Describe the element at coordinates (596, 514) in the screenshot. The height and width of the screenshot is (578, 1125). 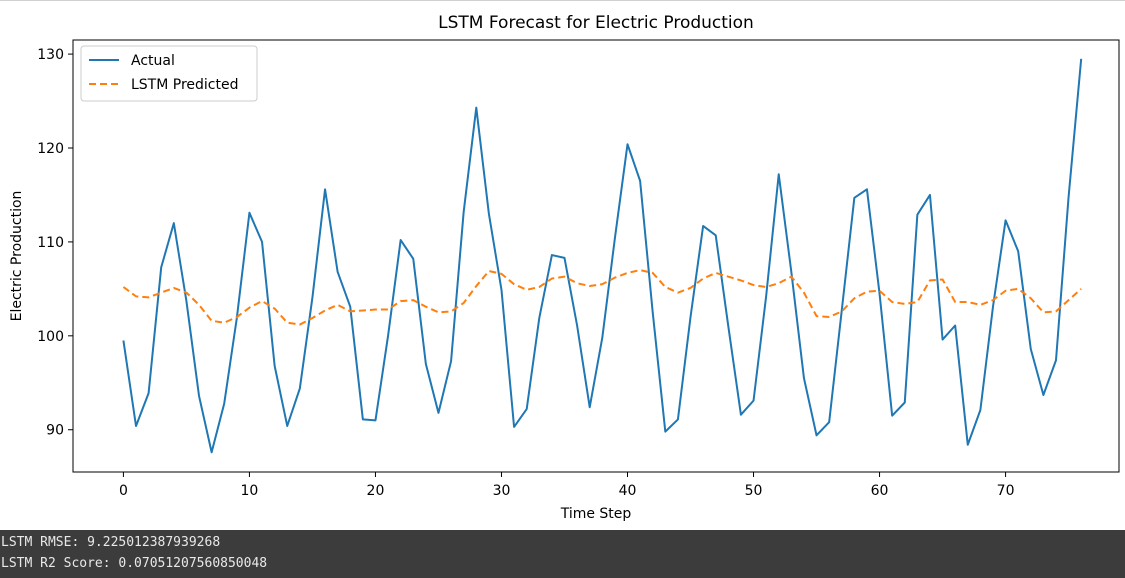
I see `x-axis-label: Time Step` at that location.